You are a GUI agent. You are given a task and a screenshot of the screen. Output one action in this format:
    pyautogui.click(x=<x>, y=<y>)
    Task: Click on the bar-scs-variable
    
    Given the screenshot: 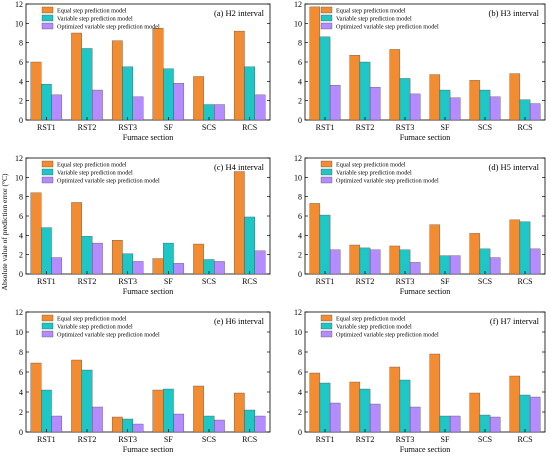 What is the action you would take?
    pyautogui.click(x=485, y=105)
    